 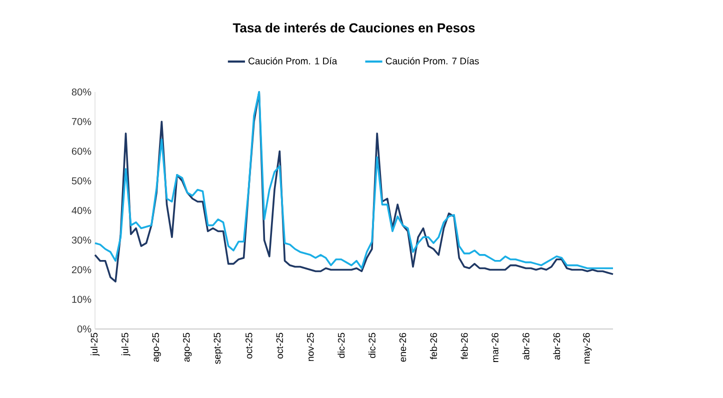 What do you see at coordinates (82, 210) in the screenshot?
I see `y-tick-label: 40%` at bounding box center [82, 210].